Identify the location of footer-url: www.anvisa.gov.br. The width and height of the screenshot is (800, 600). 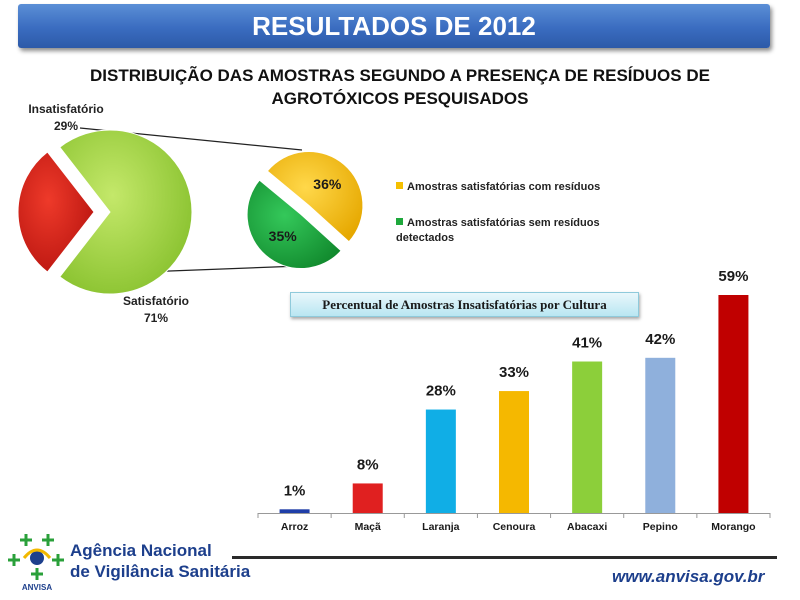
(688, 576).